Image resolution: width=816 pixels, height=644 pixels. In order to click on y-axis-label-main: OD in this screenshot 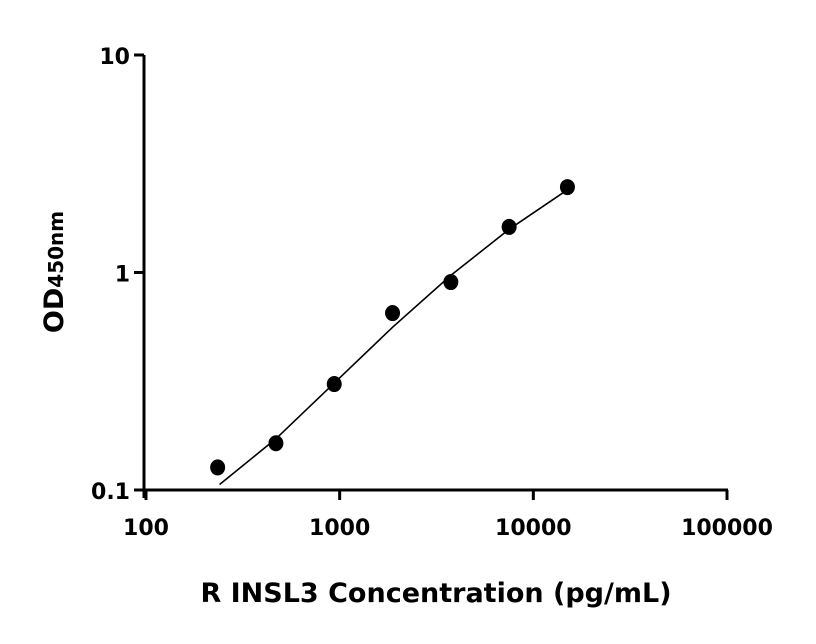, I will do `click(54, 310)`.